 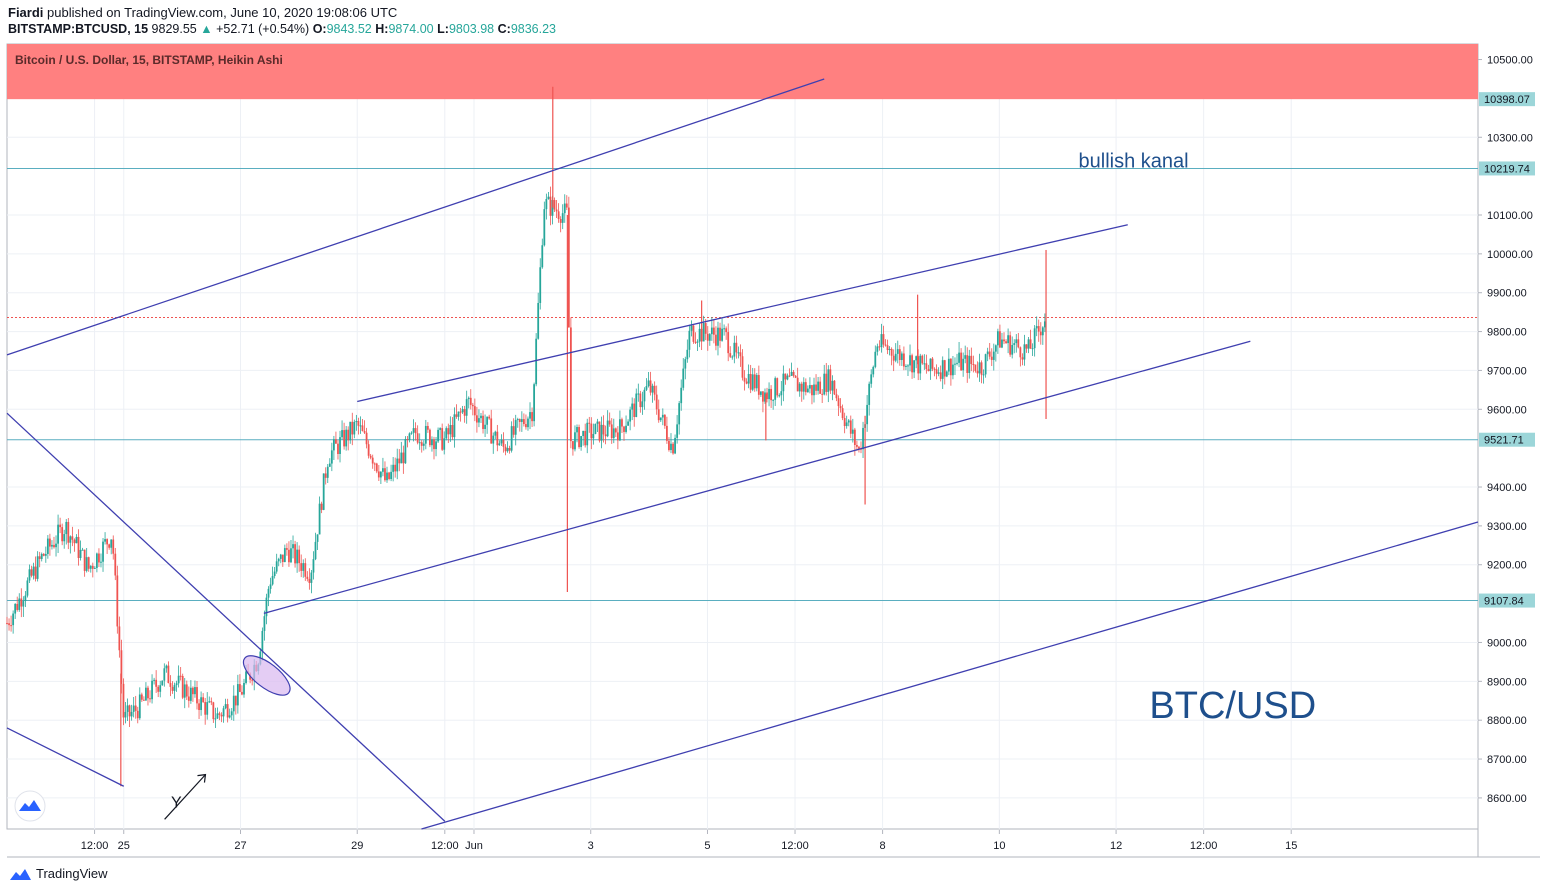 What do you see at coordinates (206, 29) in the screenshot?
I see `change-up-icon: ▲` at bounding box center [206, 29].